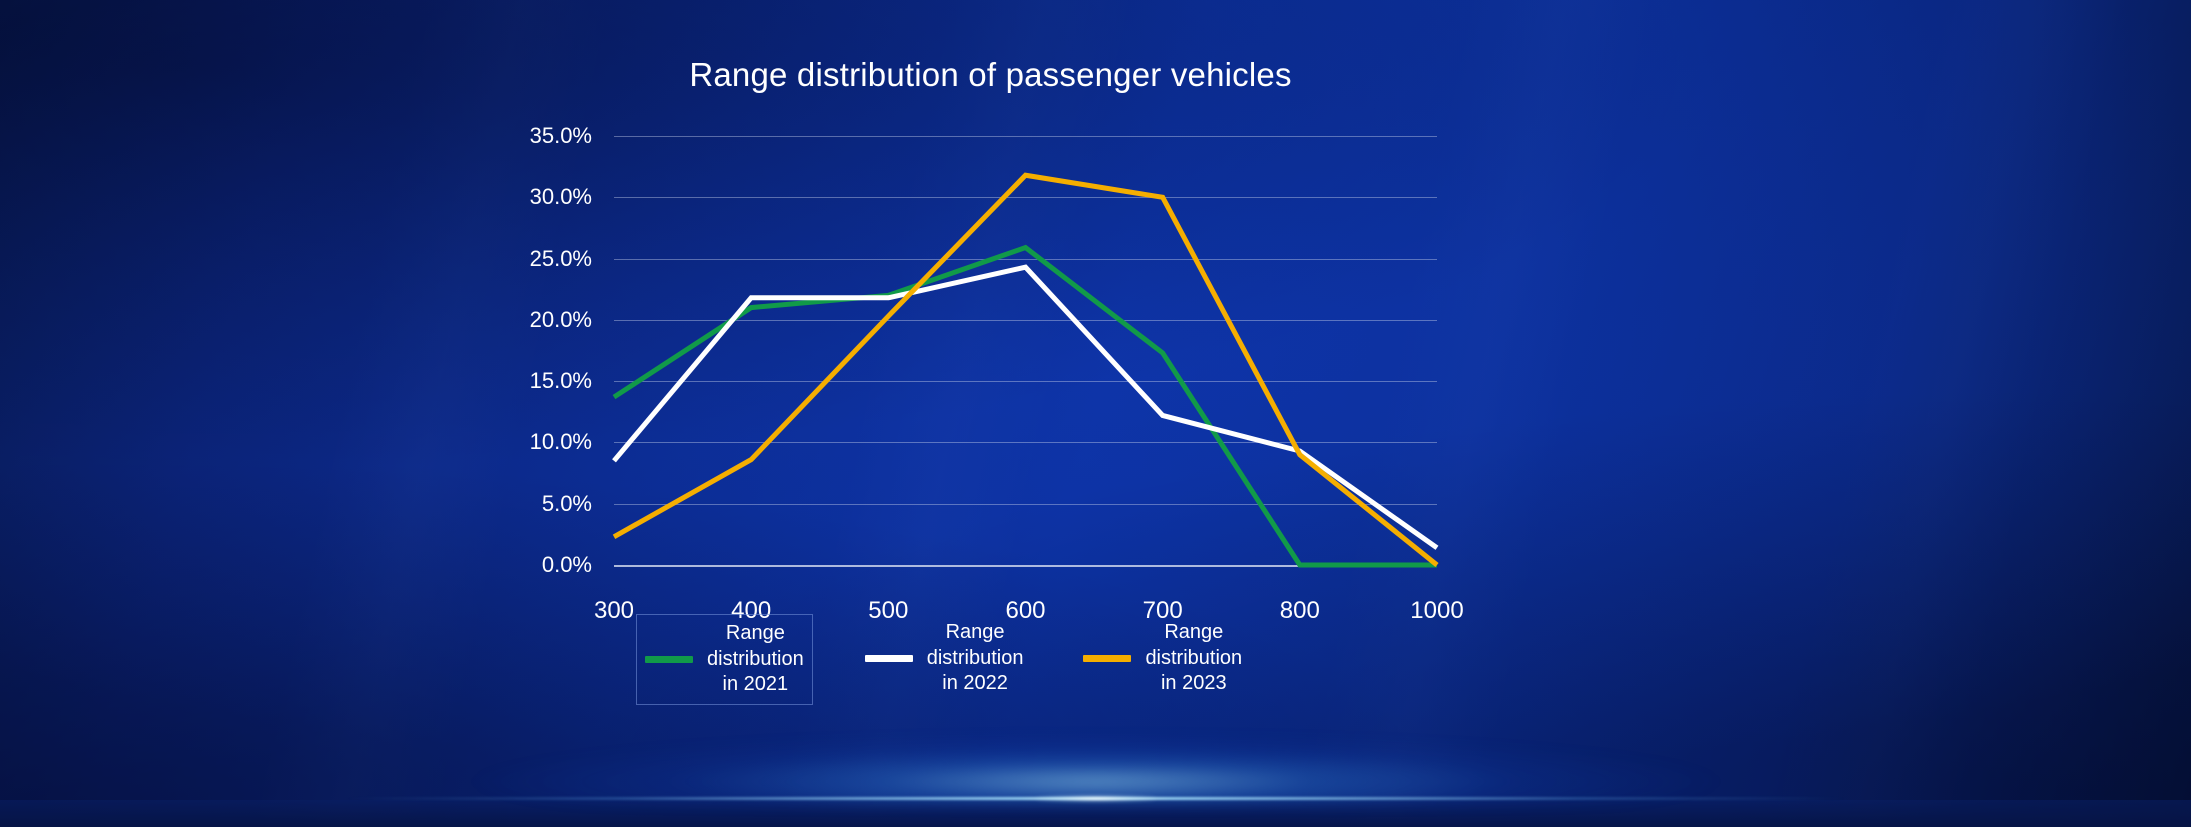 This screenshot has height=827, width=2191. Describe the element at coordinates (560, 442) in the screenshot. I see `y-axis-tick-label: 10.0%` at that location.